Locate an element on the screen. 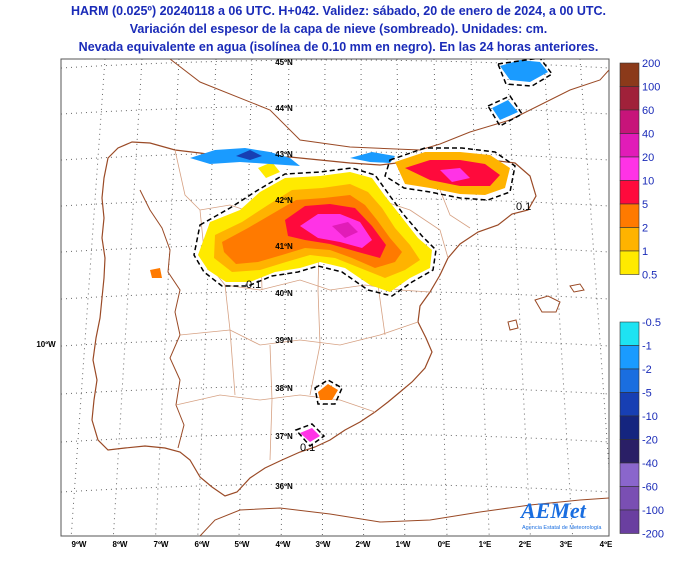  negative-colorbar: -0.5 -1 -2 -5 -10 -20 -40 -60 -100 -200 is located at coordinates (641, 429).